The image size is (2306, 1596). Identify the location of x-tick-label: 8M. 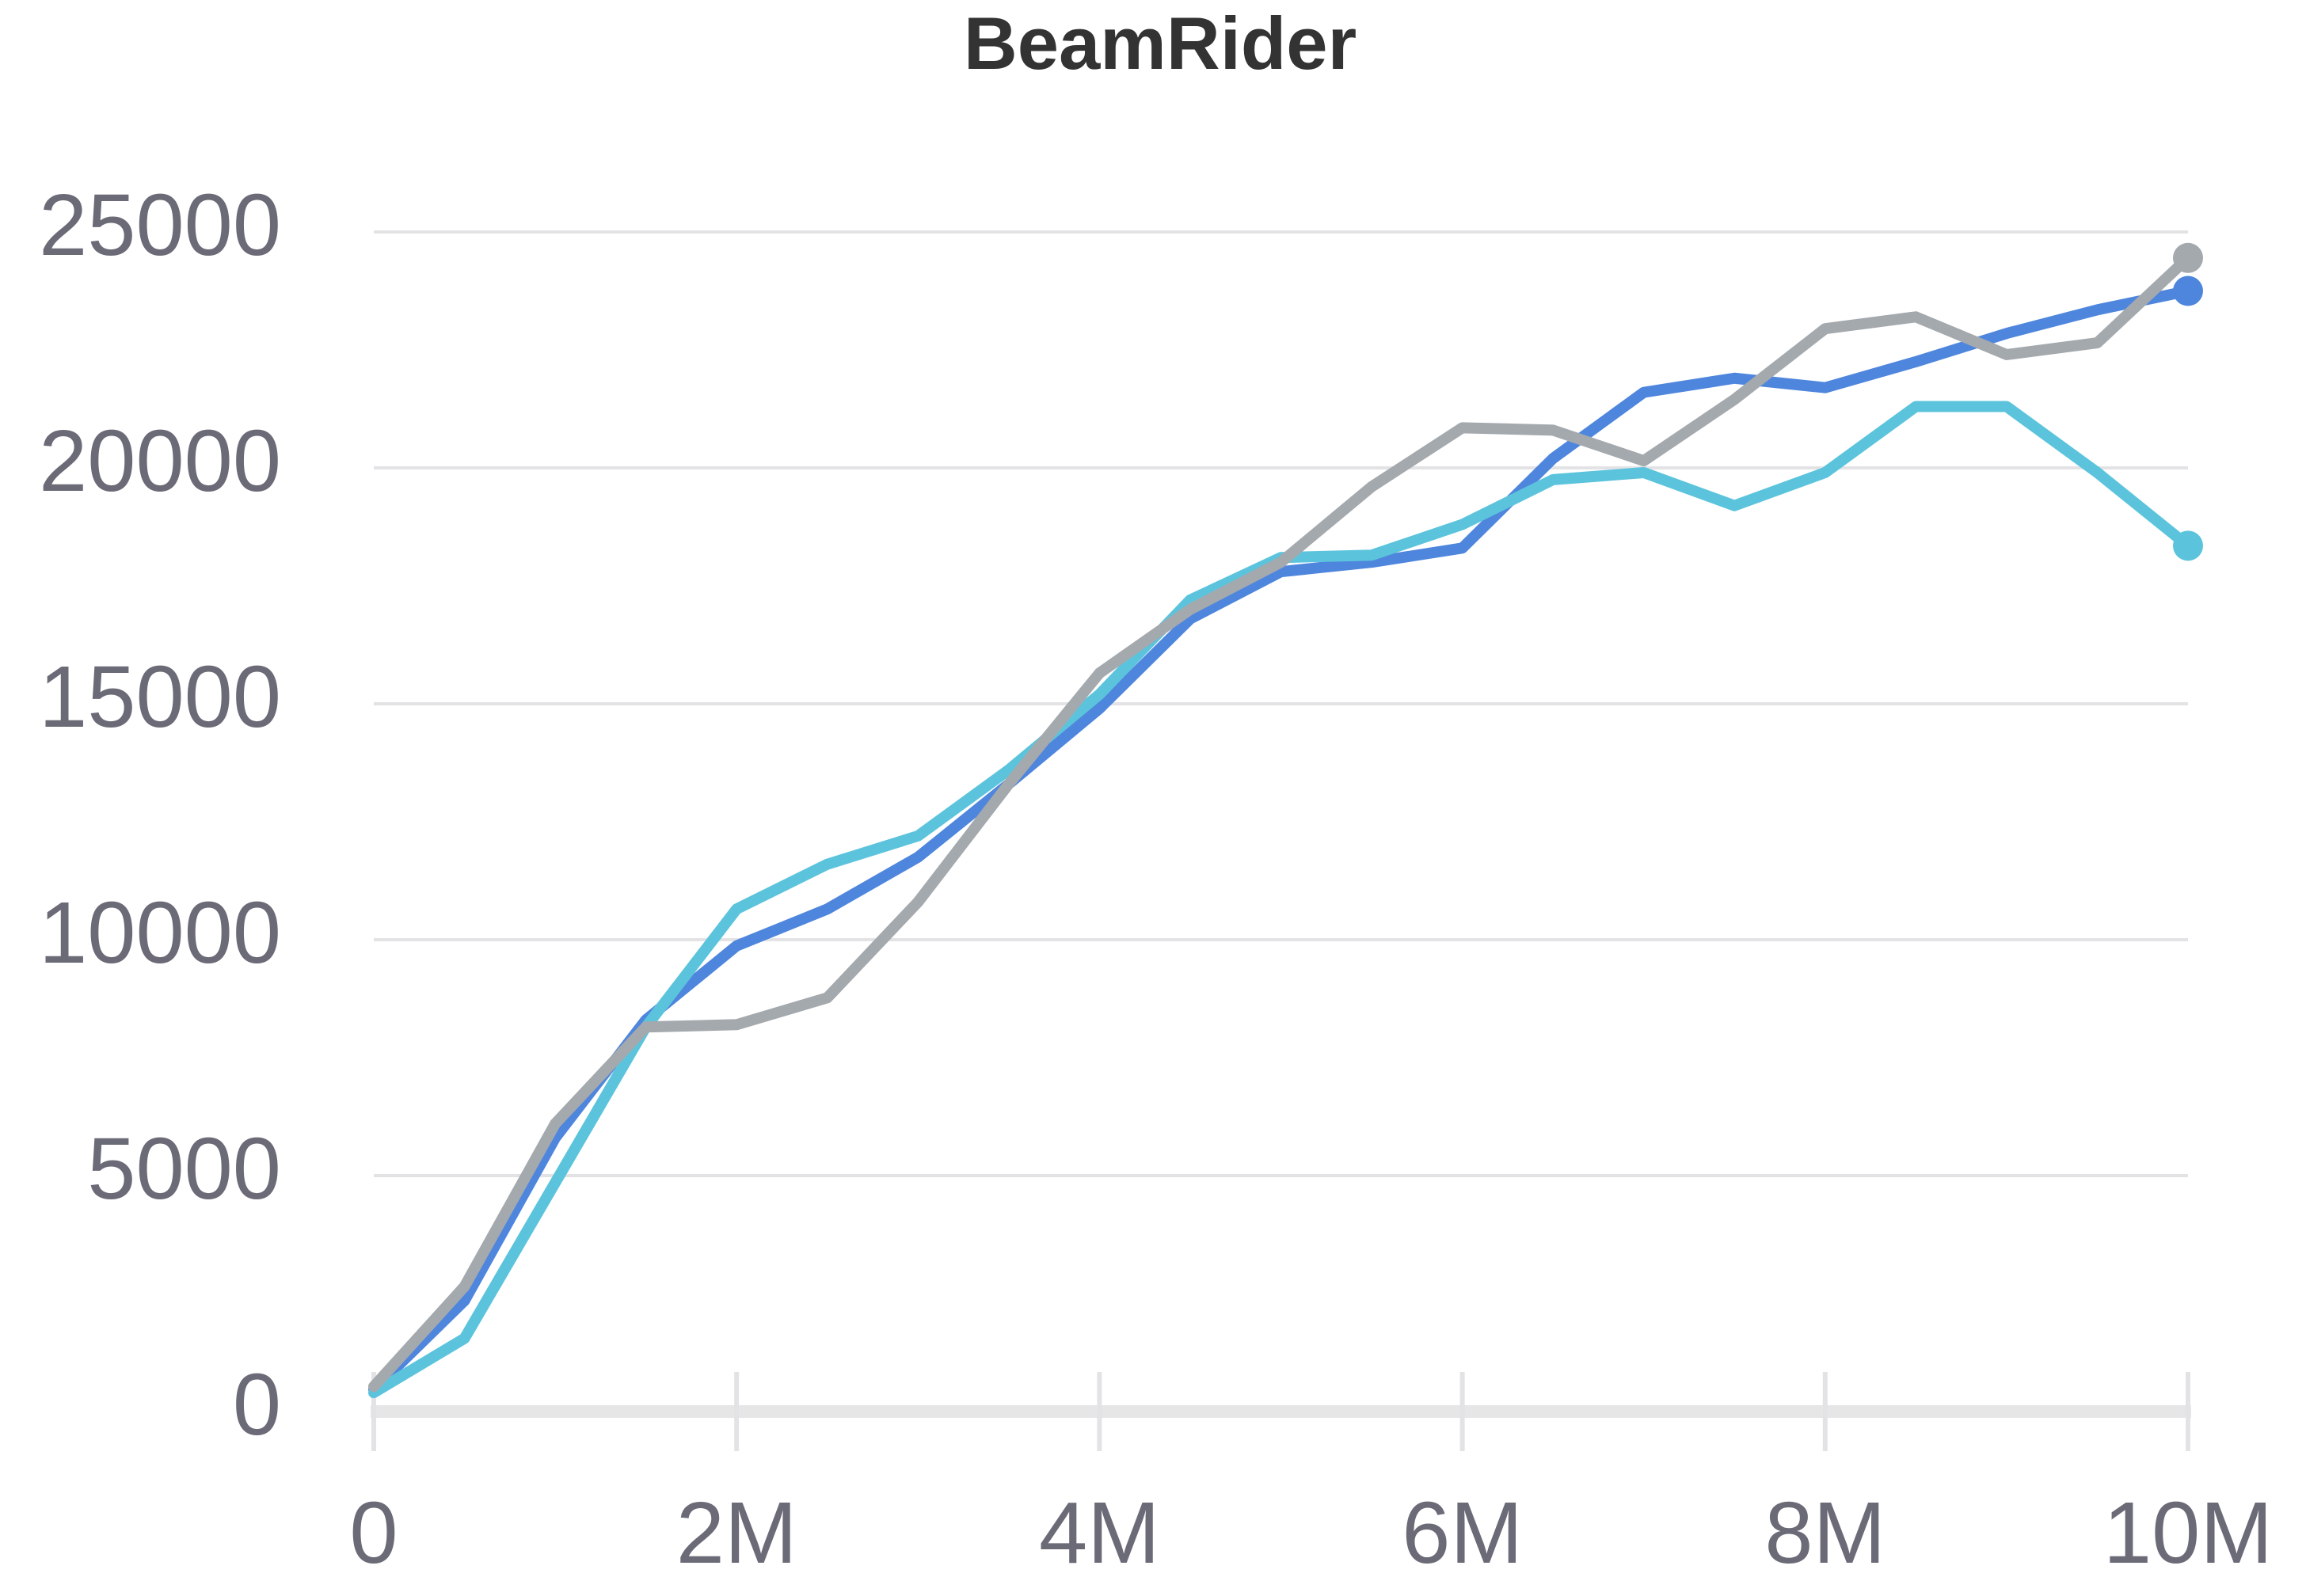
(1825, 1533).